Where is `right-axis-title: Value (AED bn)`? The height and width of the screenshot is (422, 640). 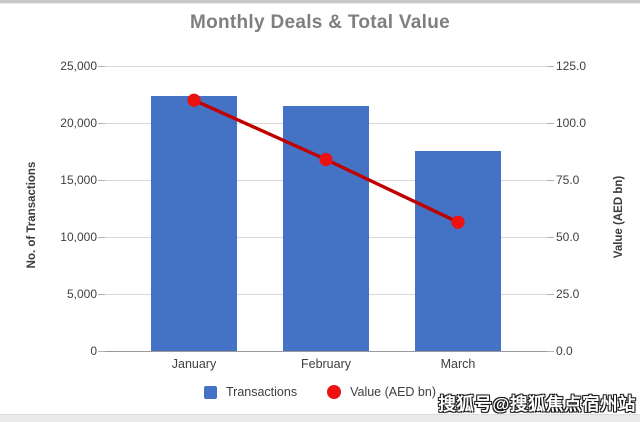 right-axis-title: Value (AED bn) is located at coordinates (619, 217).